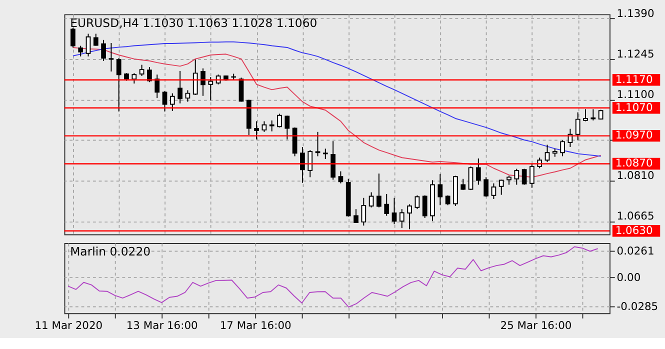 This screenshot has width=665, height=349. I want to click on x-tick-label: 11 Mar 2020, so click(68, 325).